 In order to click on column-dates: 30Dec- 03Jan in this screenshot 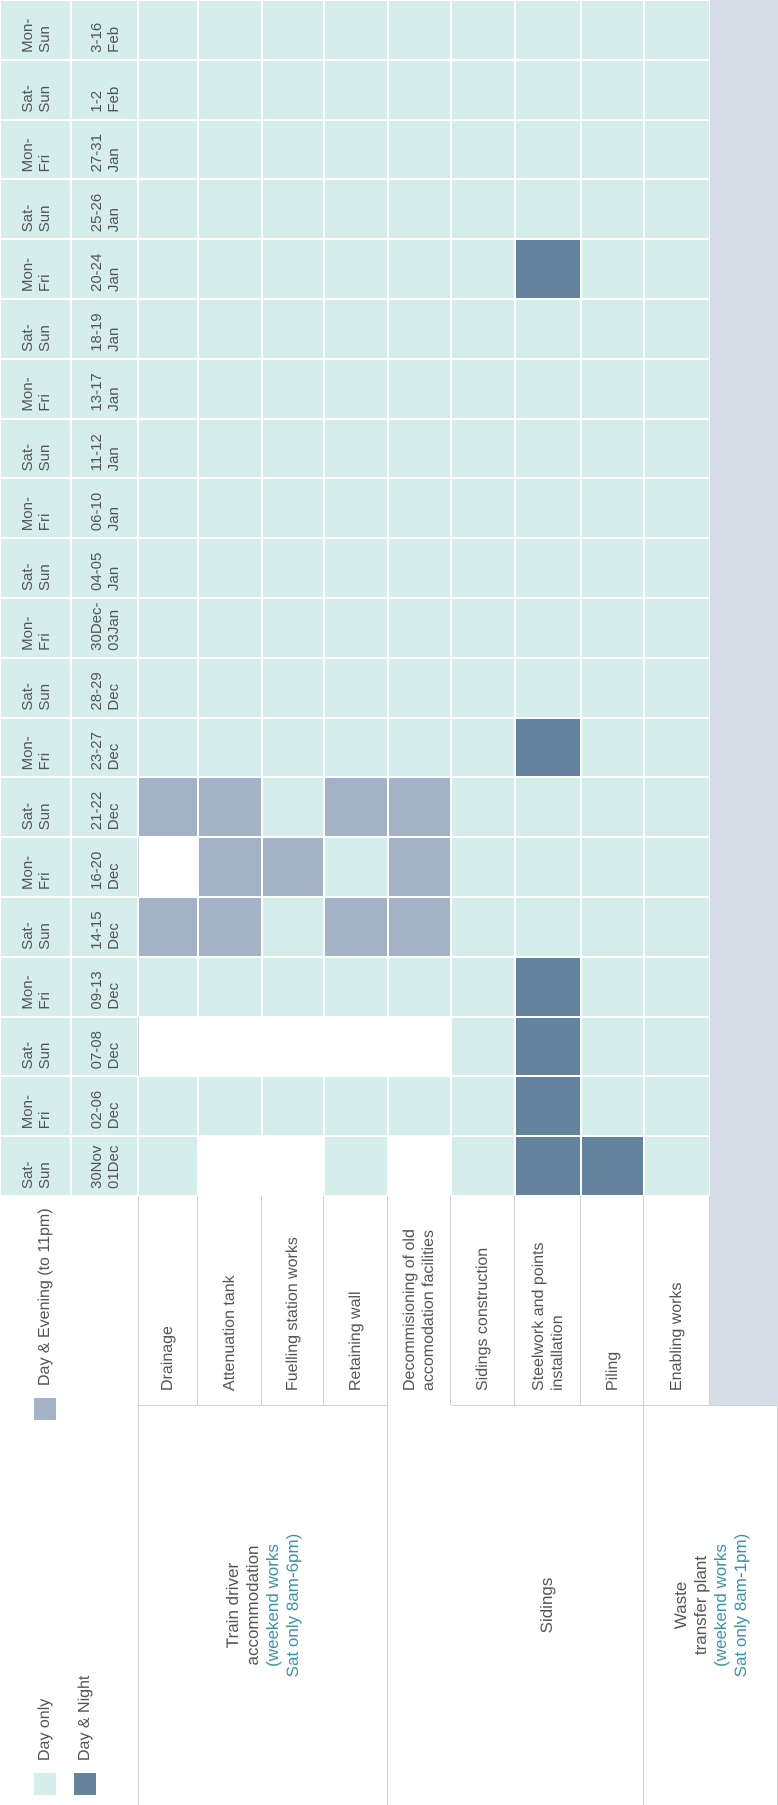, I will do `click(104, 628)`.